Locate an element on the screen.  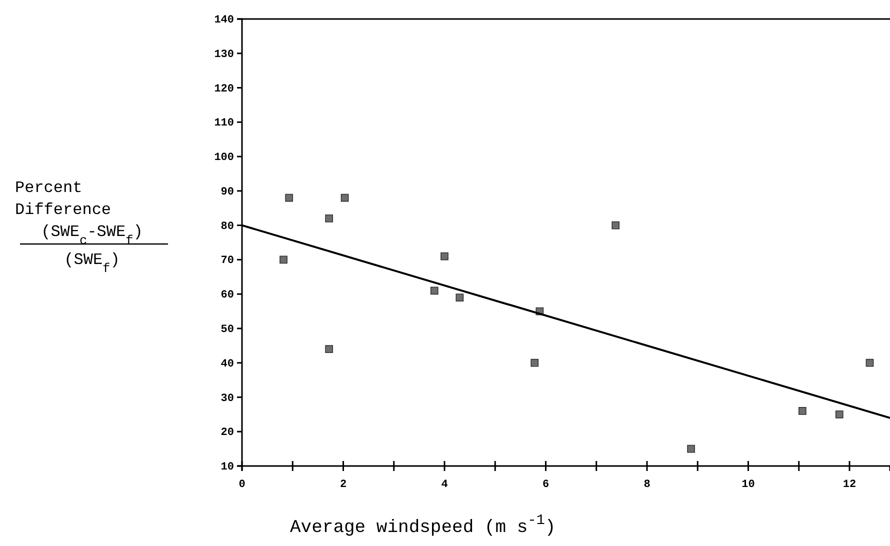
y-tick-label: 30 is located at coordinates (227, 398).